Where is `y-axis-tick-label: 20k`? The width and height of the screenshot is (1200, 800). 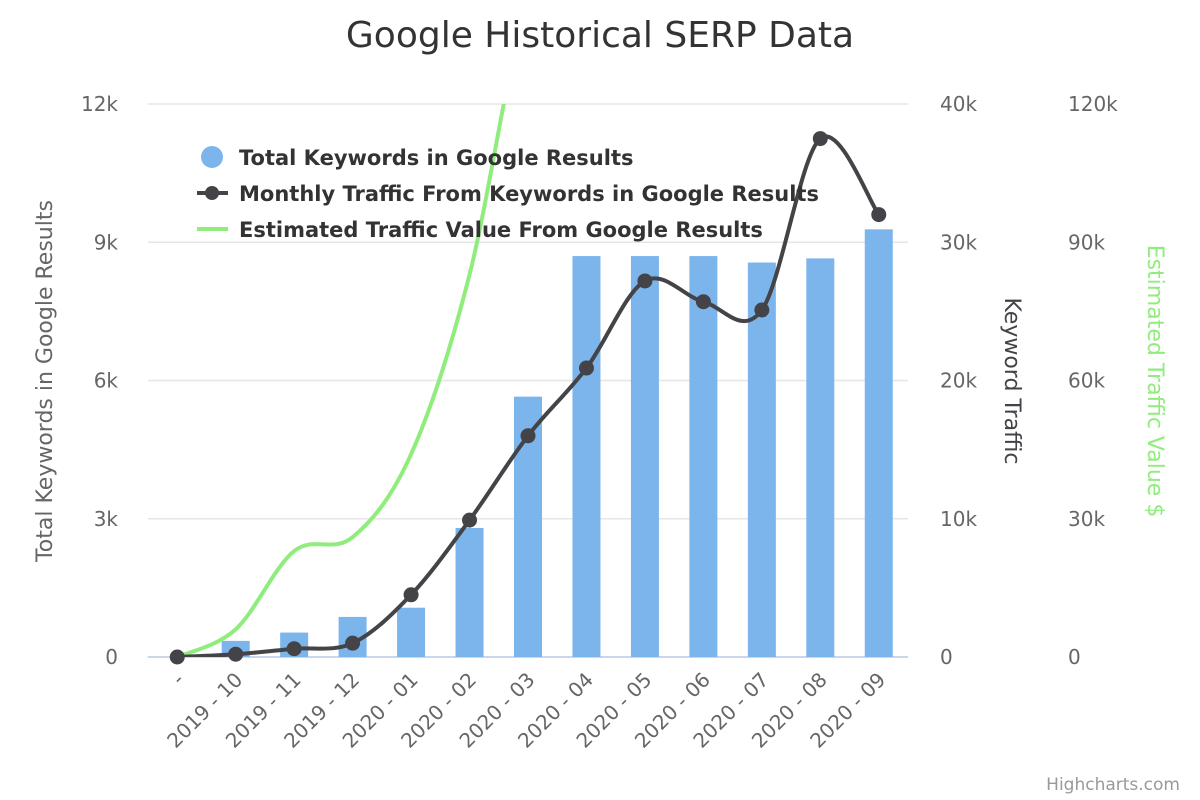 y-axis-tick-label: 20k is located at coordinates (958, 381).